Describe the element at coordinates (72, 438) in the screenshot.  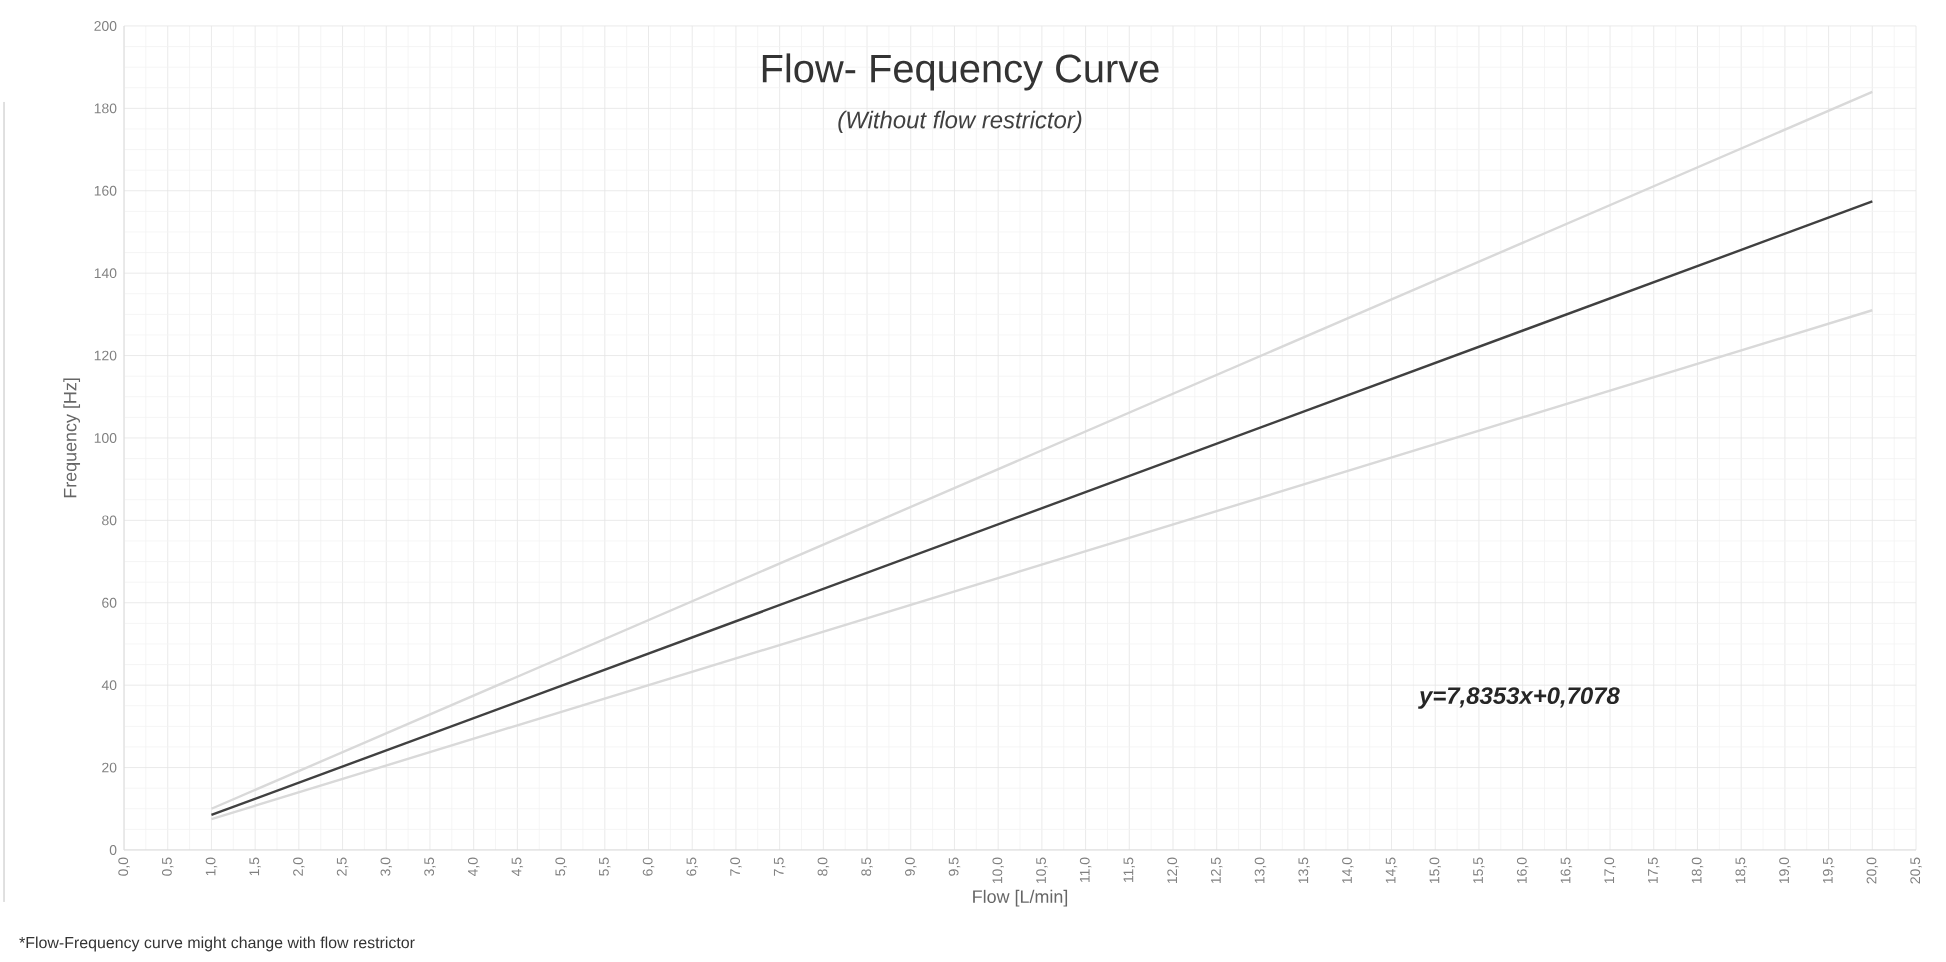
I see `y-axis-title: Frequency [Hz]` at that location.